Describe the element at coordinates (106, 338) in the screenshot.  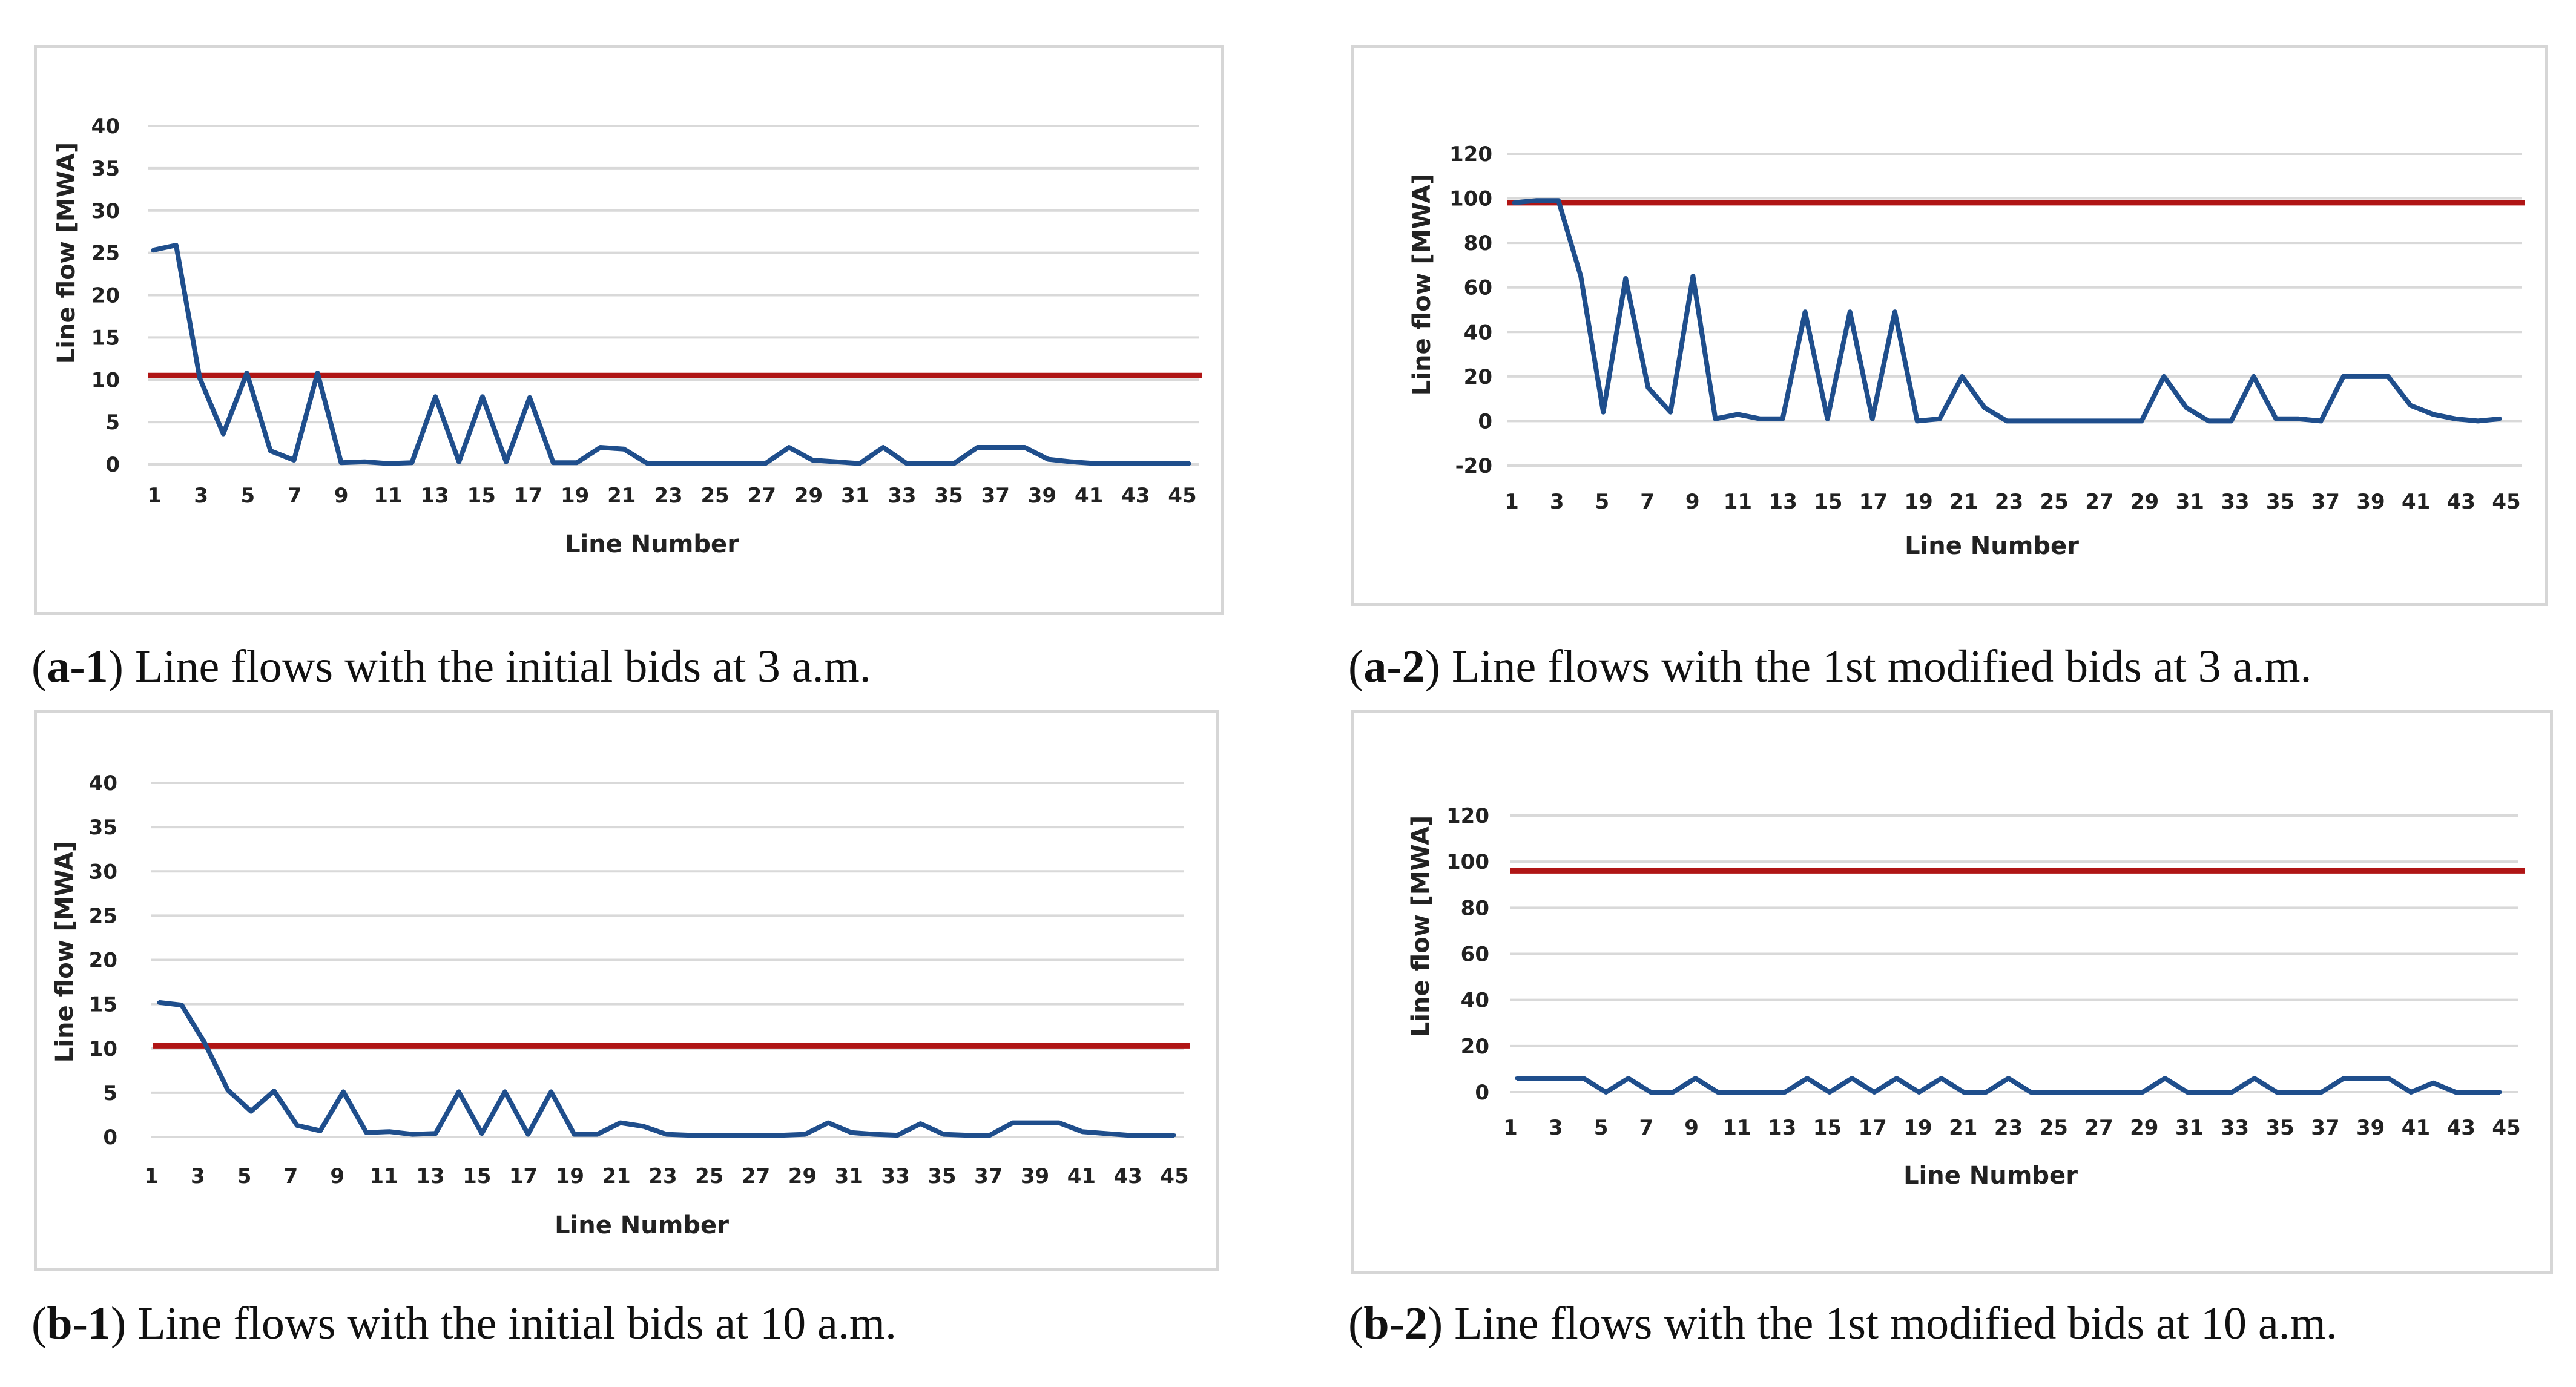
I see `y-tick-label: 15` at that location.